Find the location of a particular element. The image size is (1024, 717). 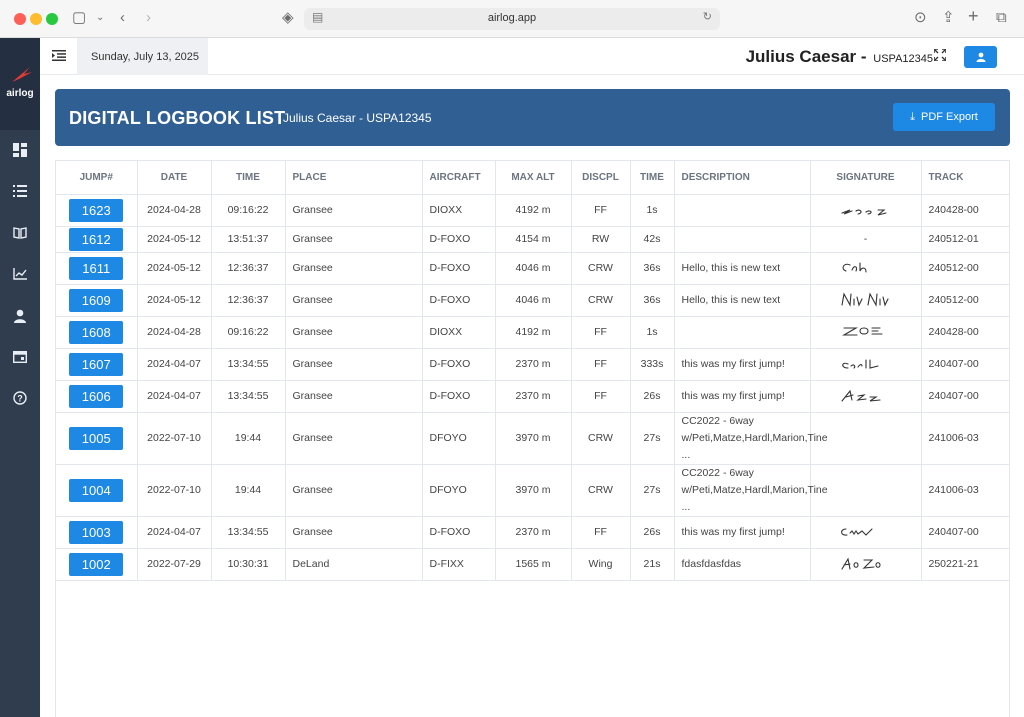

header-description: DESCRIPTION is located at coordinates (742, 178).